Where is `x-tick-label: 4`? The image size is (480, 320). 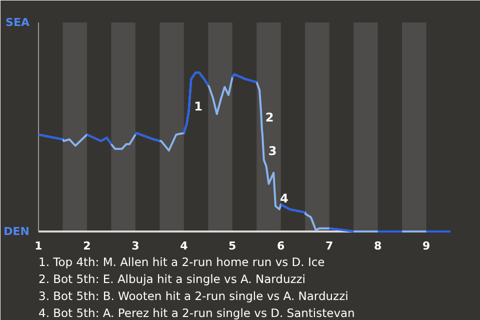 x-tick-label: 4 is located at coordinates (184, 246).